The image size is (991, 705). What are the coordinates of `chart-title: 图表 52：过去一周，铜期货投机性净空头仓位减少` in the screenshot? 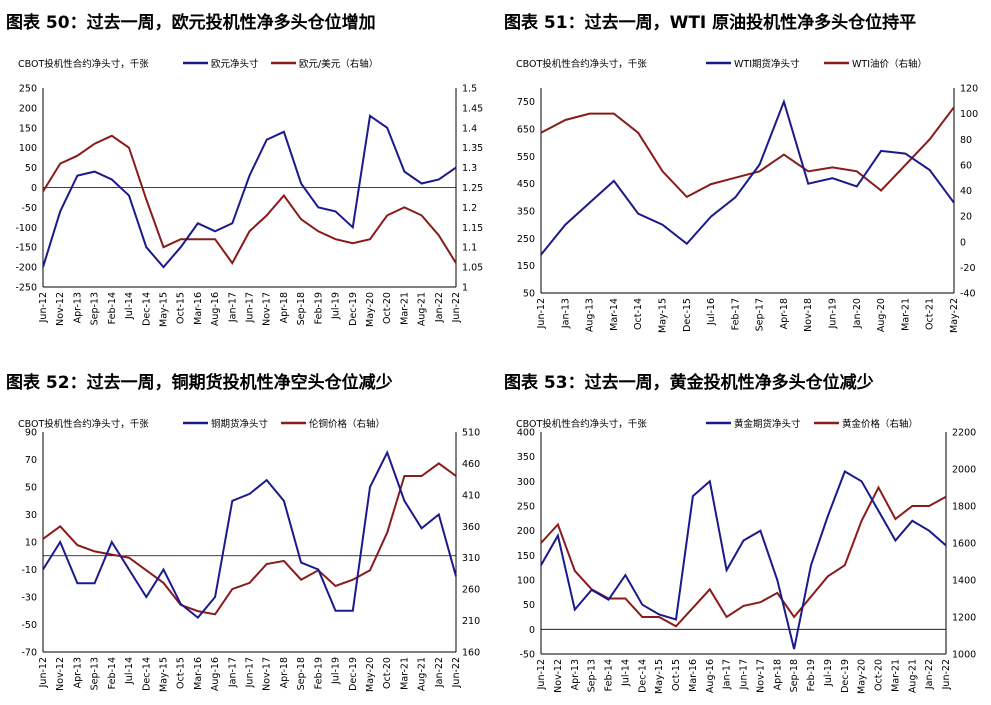 It's located at (199, 383).